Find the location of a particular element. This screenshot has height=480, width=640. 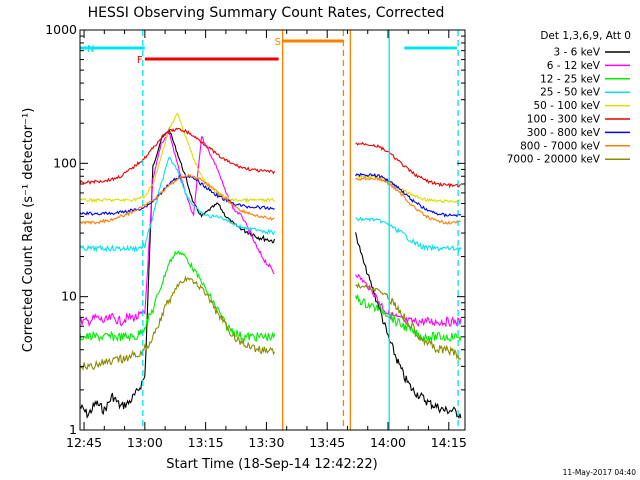

y-tick-label-2: 100 is located at coordinates (65, 162).